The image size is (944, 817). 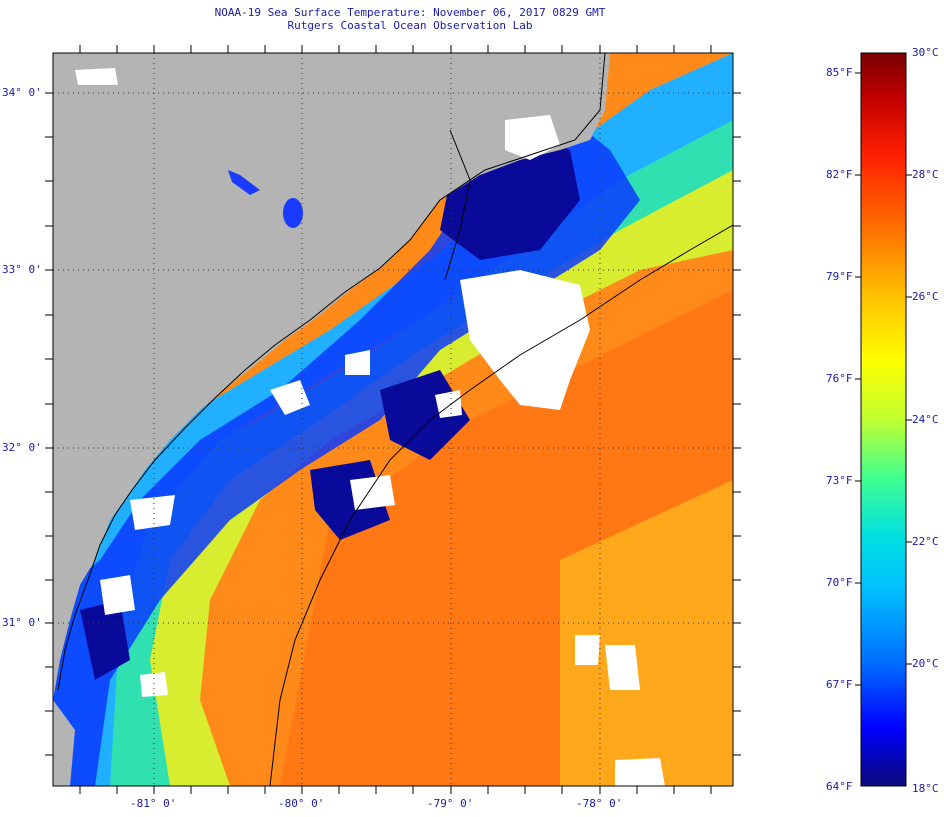 I want to click on colorbar-ticks, so click(x=883, y=379).